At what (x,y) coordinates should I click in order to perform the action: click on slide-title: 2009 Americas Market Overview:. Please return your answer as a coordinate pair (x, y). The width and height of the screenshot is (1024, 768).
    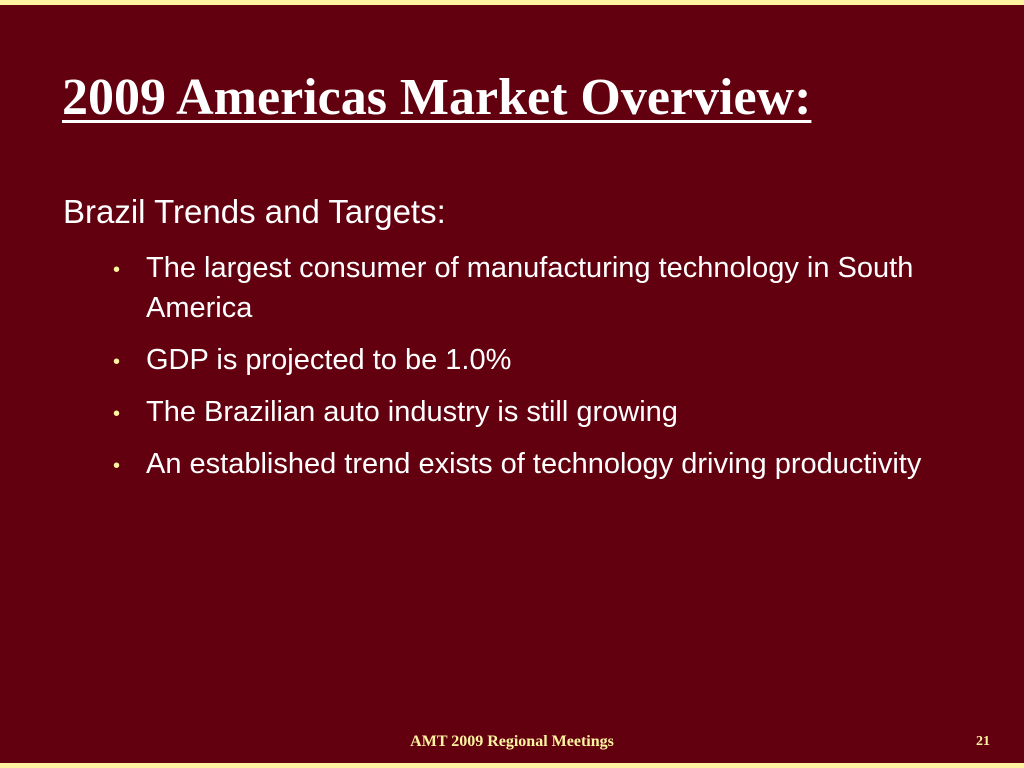
    Looking at the image, I should click on (437, 97).